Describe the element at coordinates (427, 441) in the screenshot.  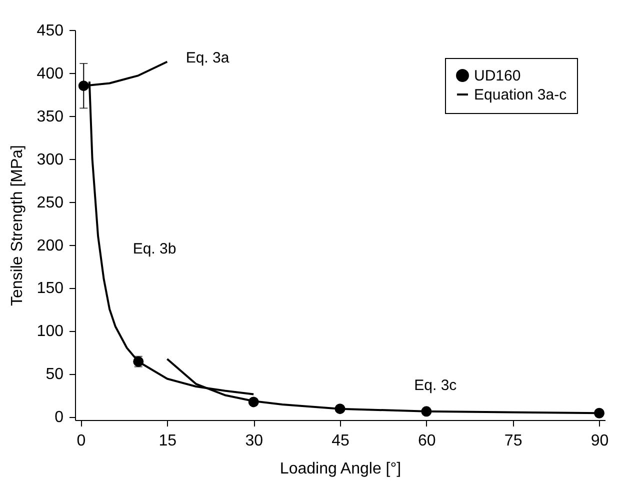
I see `x-tick-label: 60` at that location.